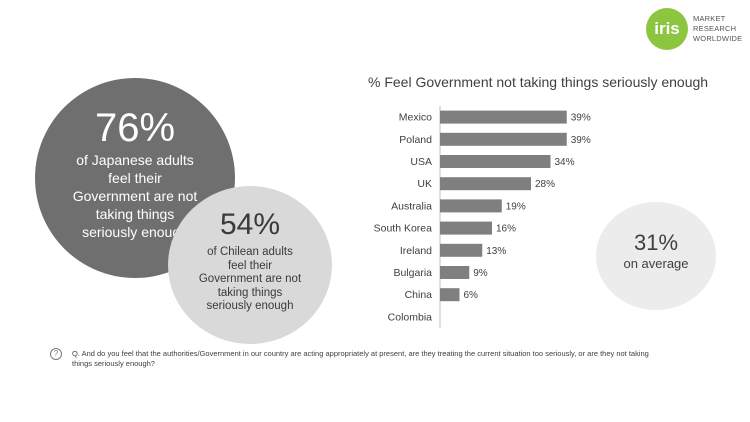 The image size is (750, 422). I want to click on chile-desc-line: seriously enough, so click(250, 306).